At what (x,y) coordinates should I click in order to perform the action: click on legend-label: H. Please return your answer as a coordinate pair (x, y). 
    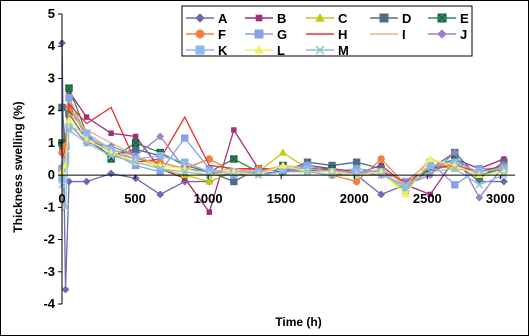
    Looking at the image, I should click on (342, 34).